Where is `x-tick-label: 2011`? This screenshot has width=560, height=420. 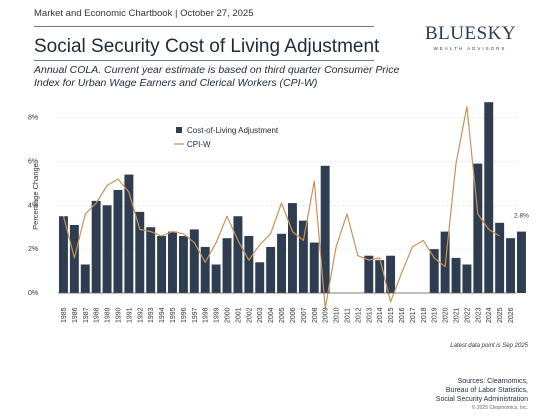
x-tick-label: 2011 is located at coordinates (348, 315).